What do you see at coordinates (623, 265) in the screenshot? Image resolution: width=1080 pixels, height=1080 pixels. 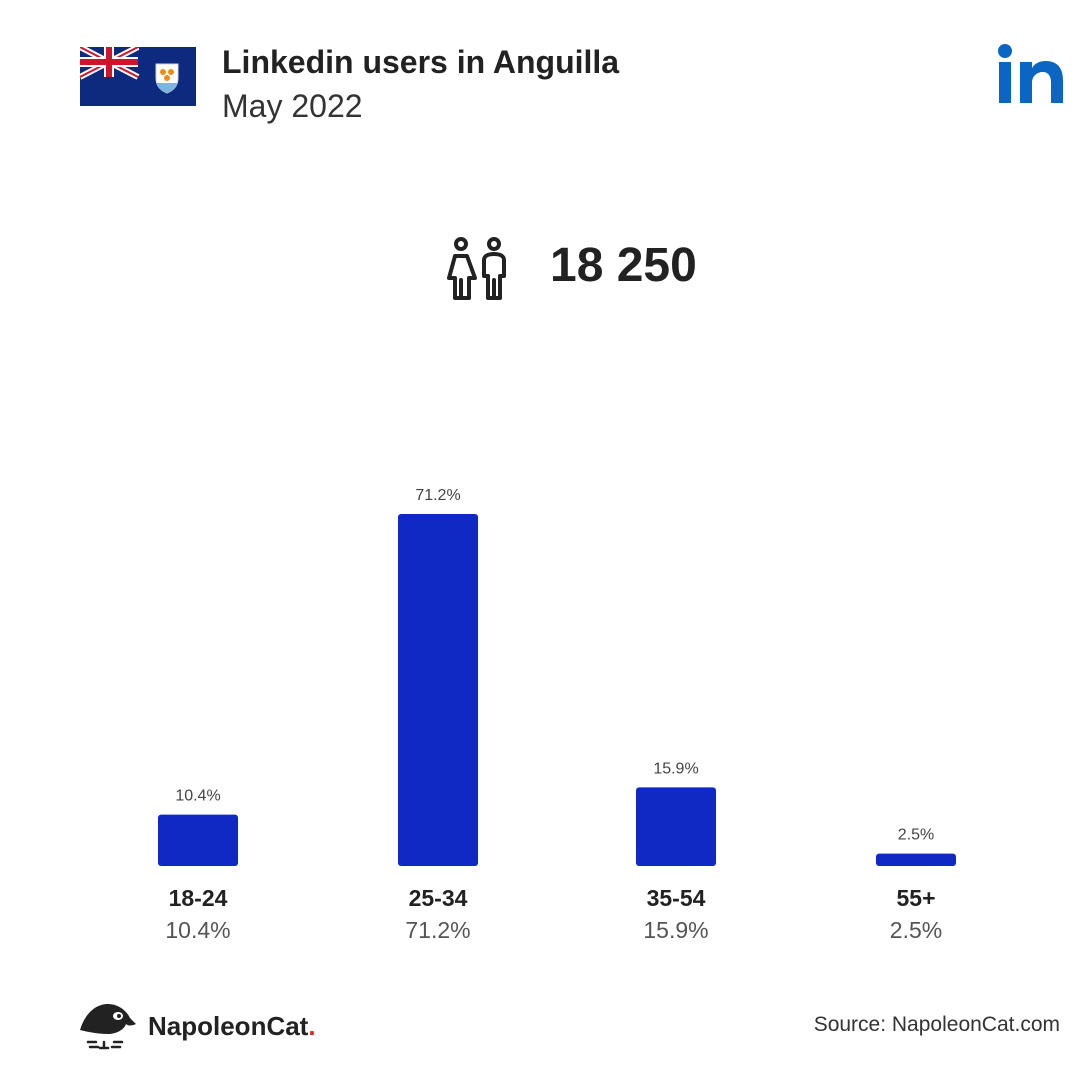 I see `total-users: 18 250` at bounding box center [623, 265].